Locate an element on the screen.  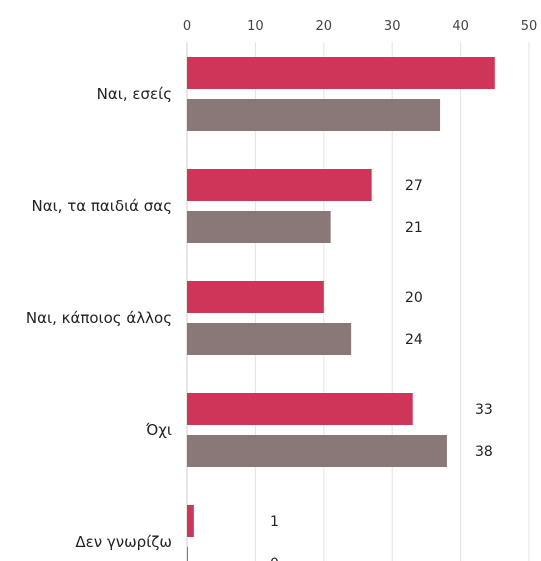
category-label: Ναι, κάποιος άλλος is located at coordinates (99, 318).